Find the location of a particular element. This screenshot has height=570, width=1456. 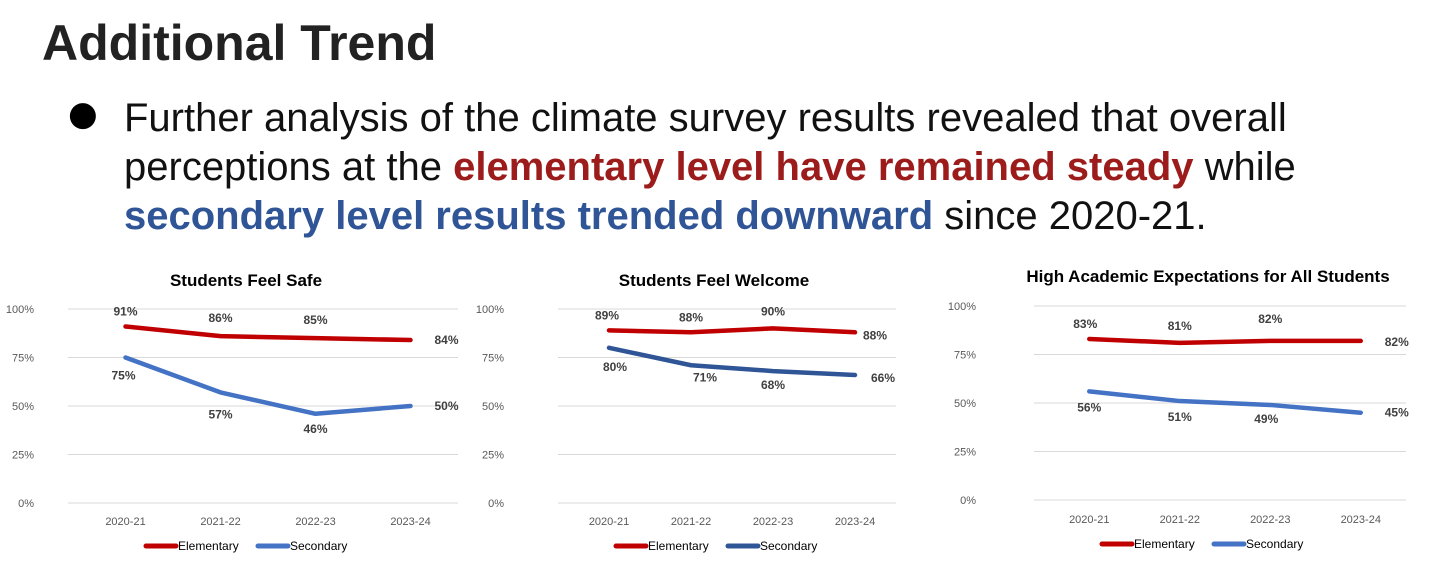

y-tick-label-safe-1: 25% is located at coordinates (23, 456).